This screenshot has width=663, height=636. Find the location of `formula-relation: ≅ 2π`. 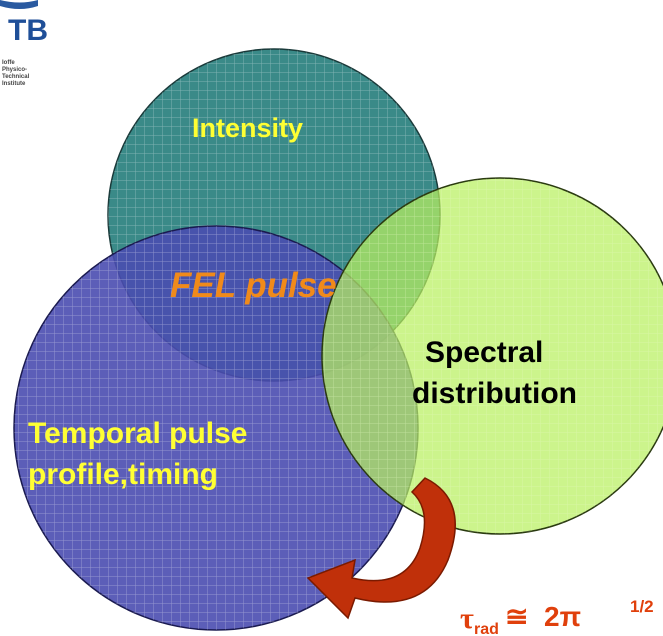

formula-relation: ≅ 2π is located at coordinates (543, 616).